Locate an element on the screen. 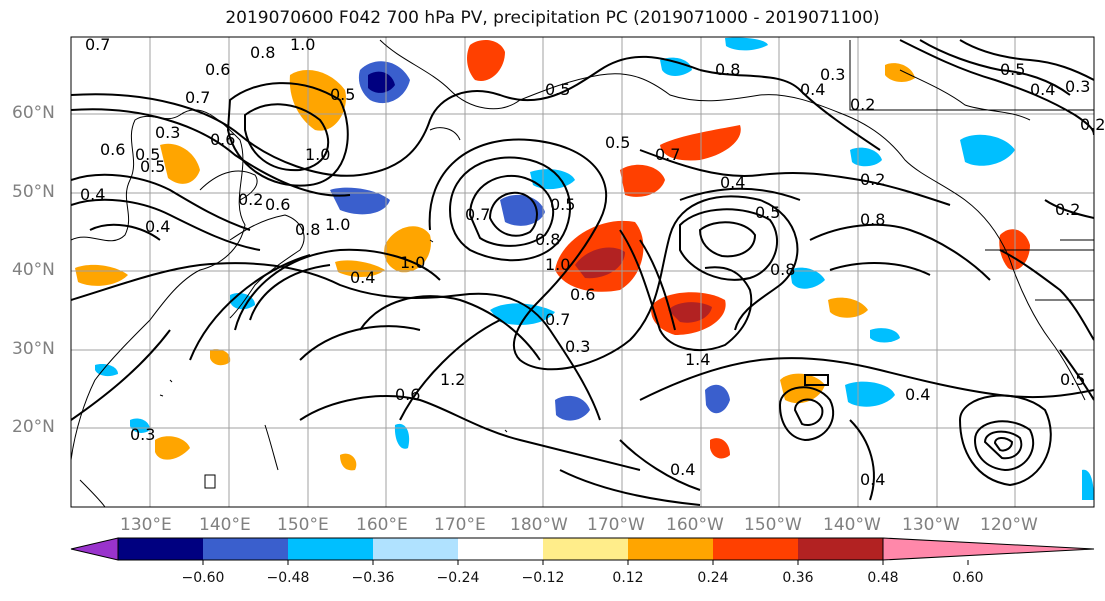 Image resolution: width=1105 pixels, height=601 pixels. colorbar-tick-label: 0.60 is located at coordinates (968, 578).